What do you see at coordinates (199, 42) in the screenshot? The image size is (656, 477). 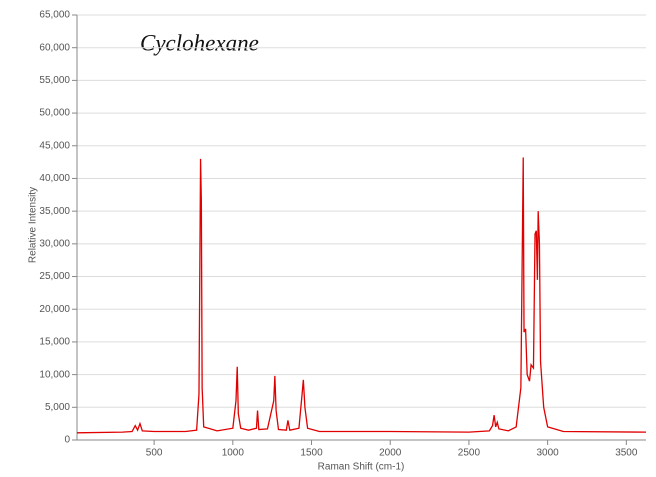 I see `chart-title: Cyclohexane` at bounding box center [199, 42].